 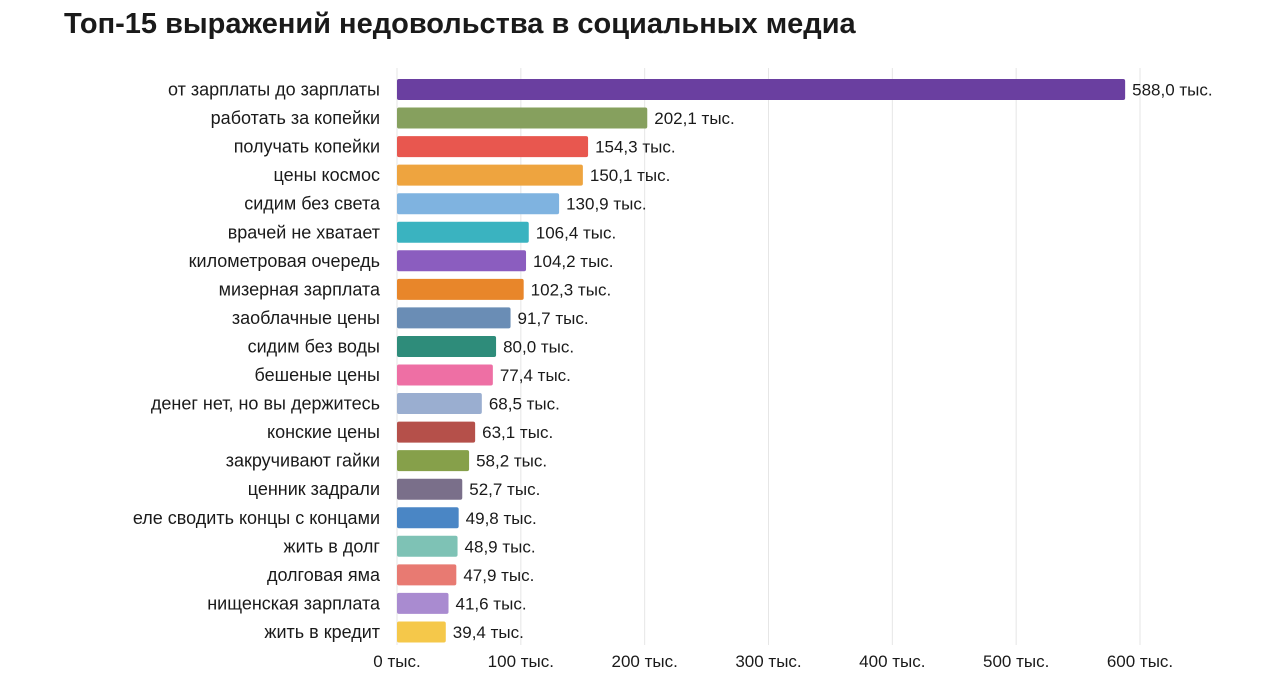 What do you see at coordinates (524, 404) in the screenshot?
I see `value-label: 68,5 тыс.` at bounding box center [524, 404].